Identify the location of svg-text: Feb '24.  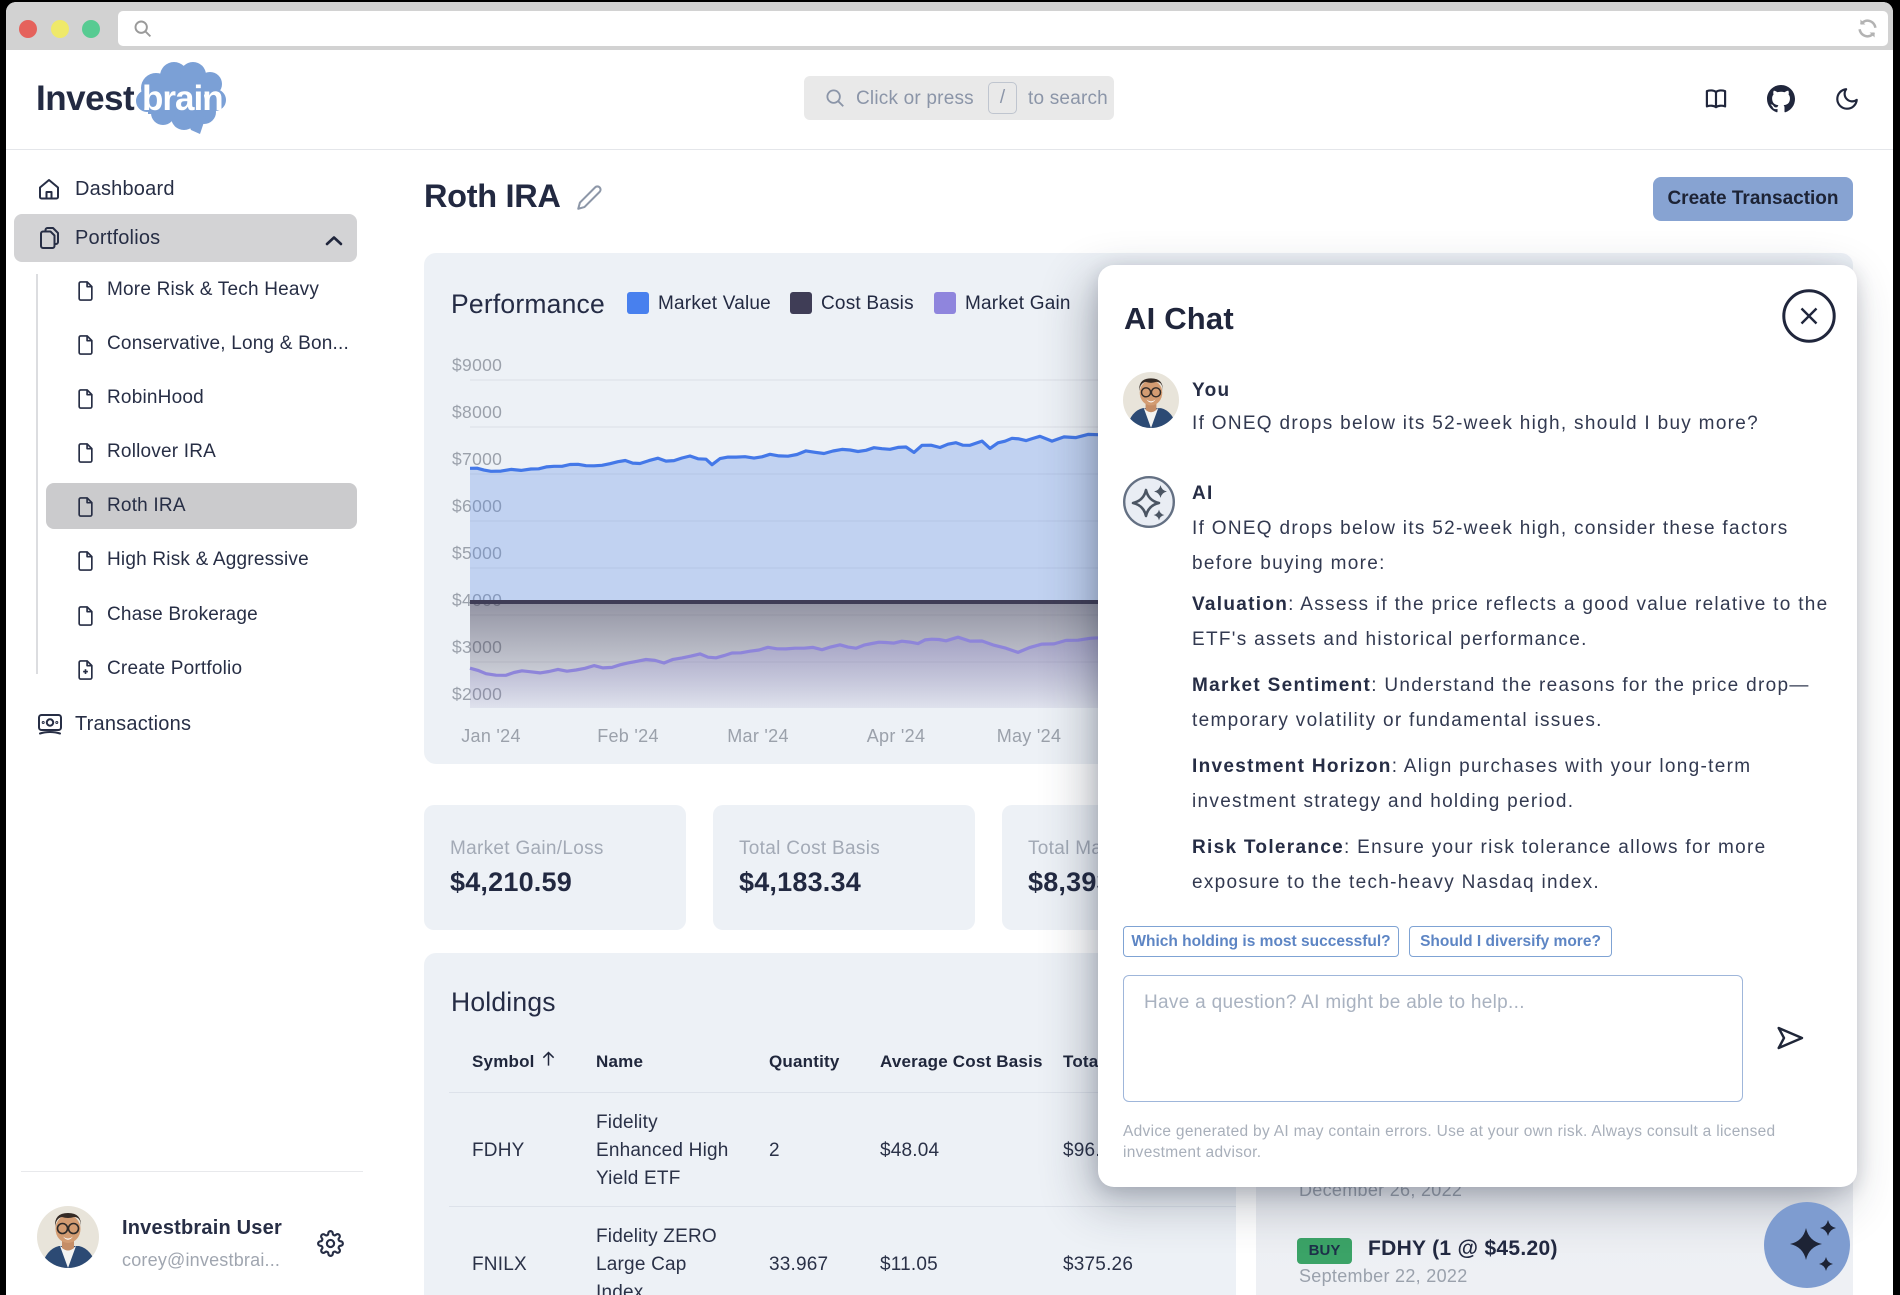
(628, 736).